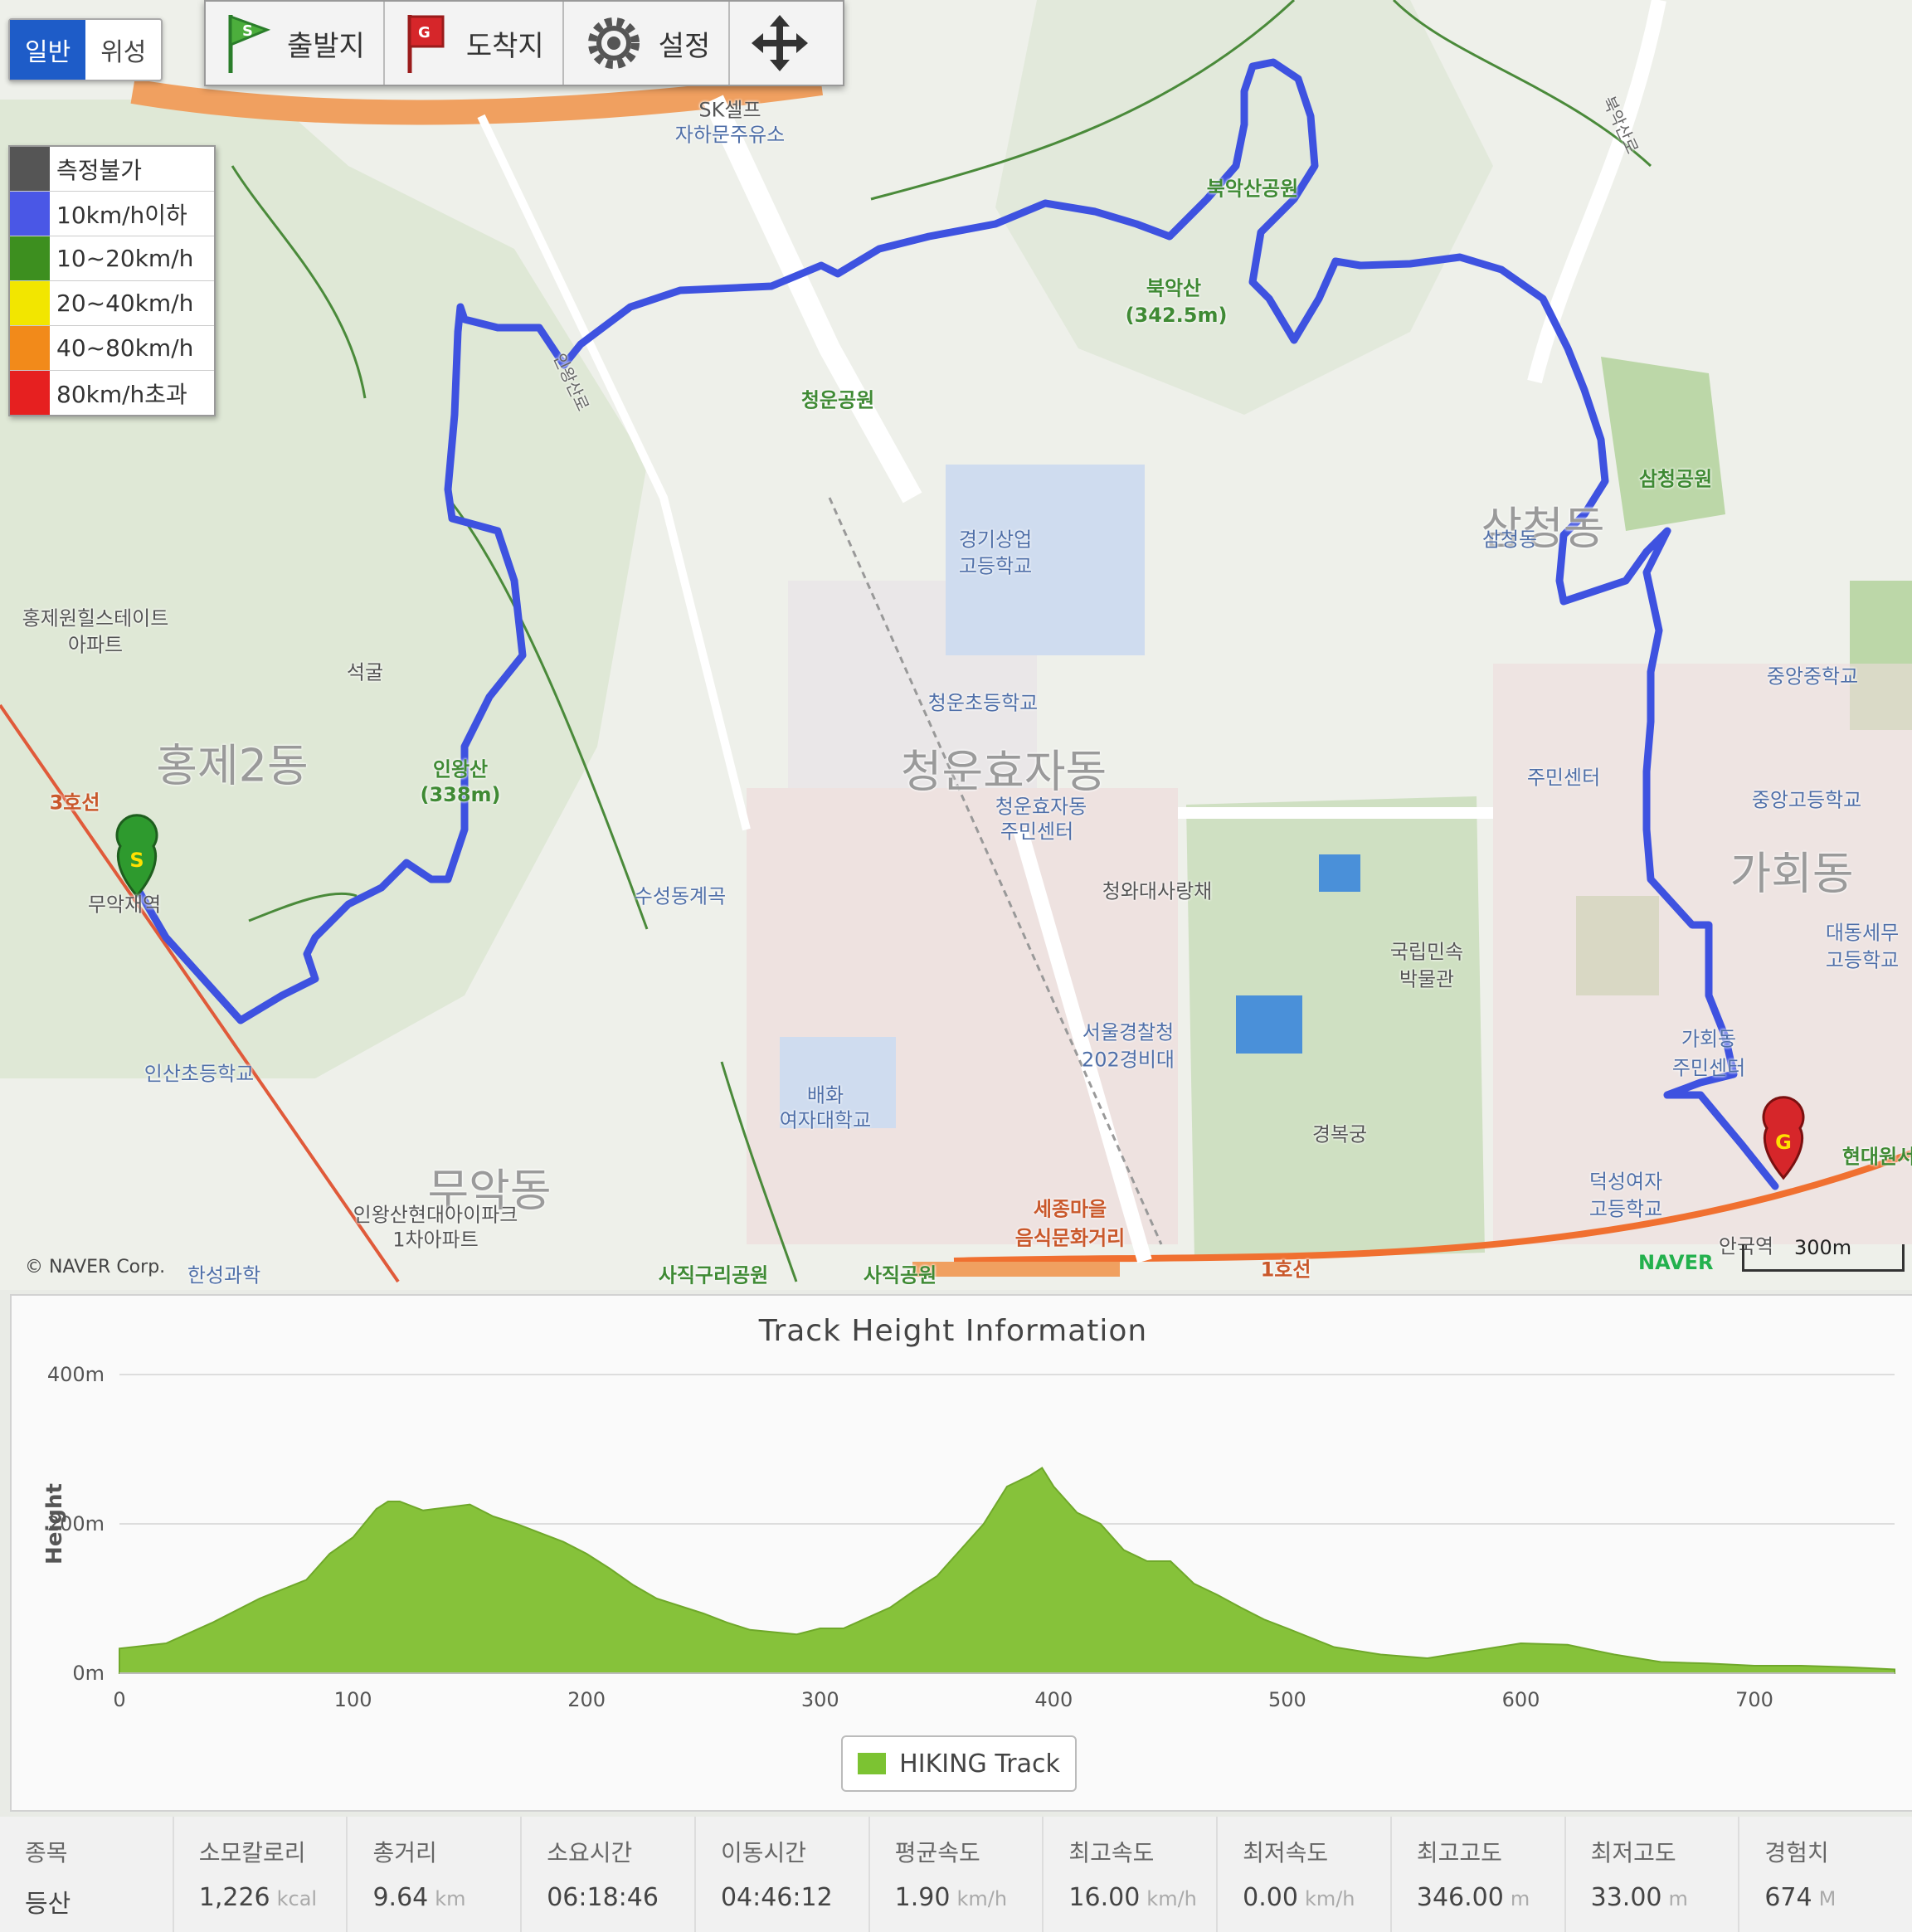  I want to click on map-label: 배화, so click(825, 1095).